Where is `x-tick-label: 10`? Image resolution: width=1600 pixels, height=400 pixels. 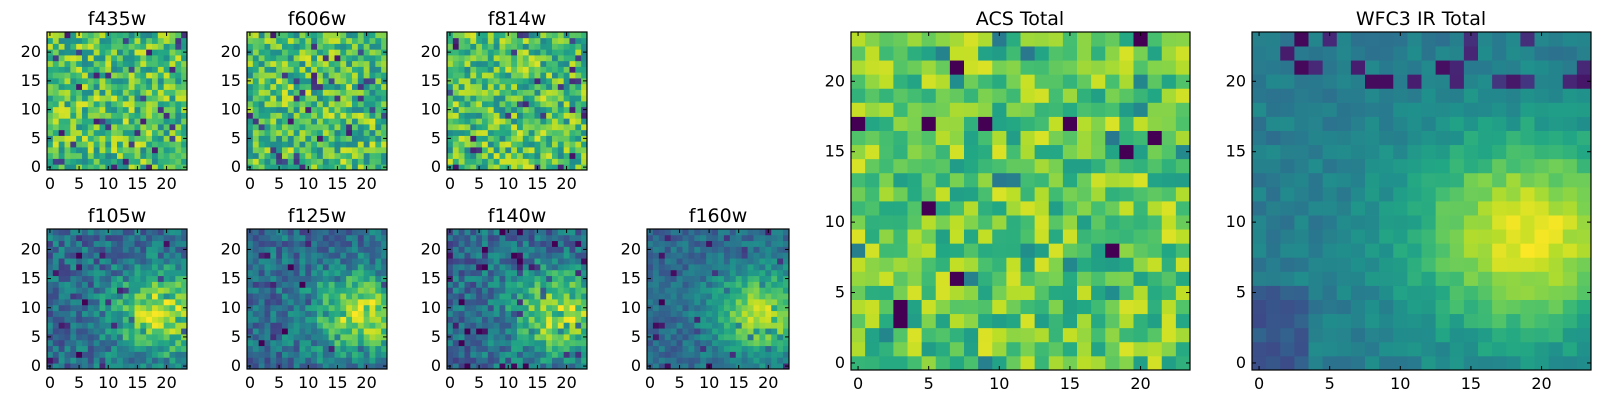
x-tick-label: 10 is located at coordinates (108, 183).